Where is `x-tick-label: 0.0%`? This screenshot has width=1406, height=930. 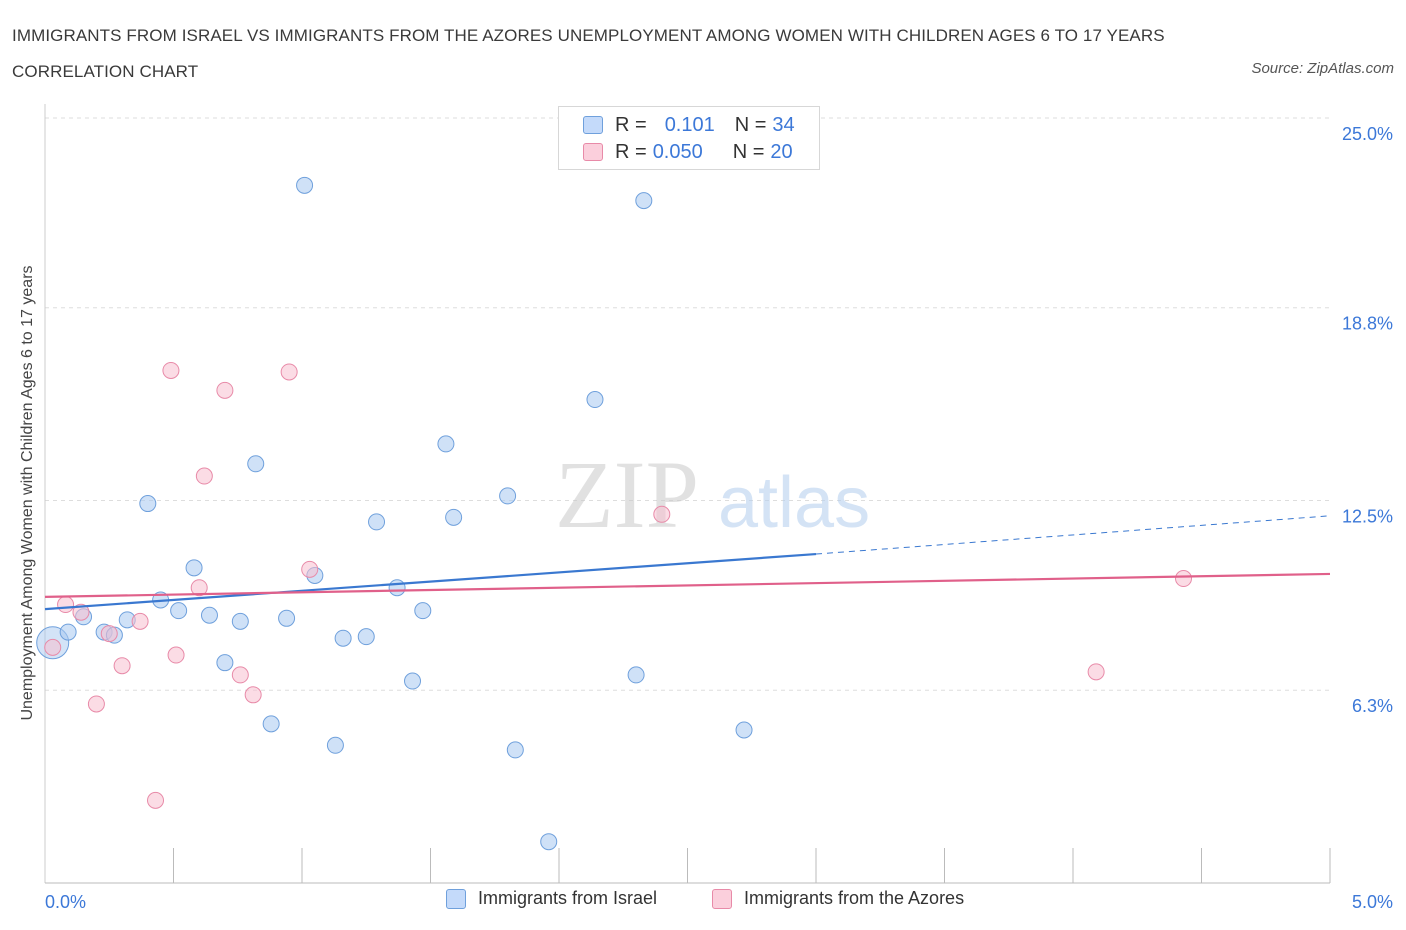
x-tick-label: 0.0% is located at coordinates (65, 902).